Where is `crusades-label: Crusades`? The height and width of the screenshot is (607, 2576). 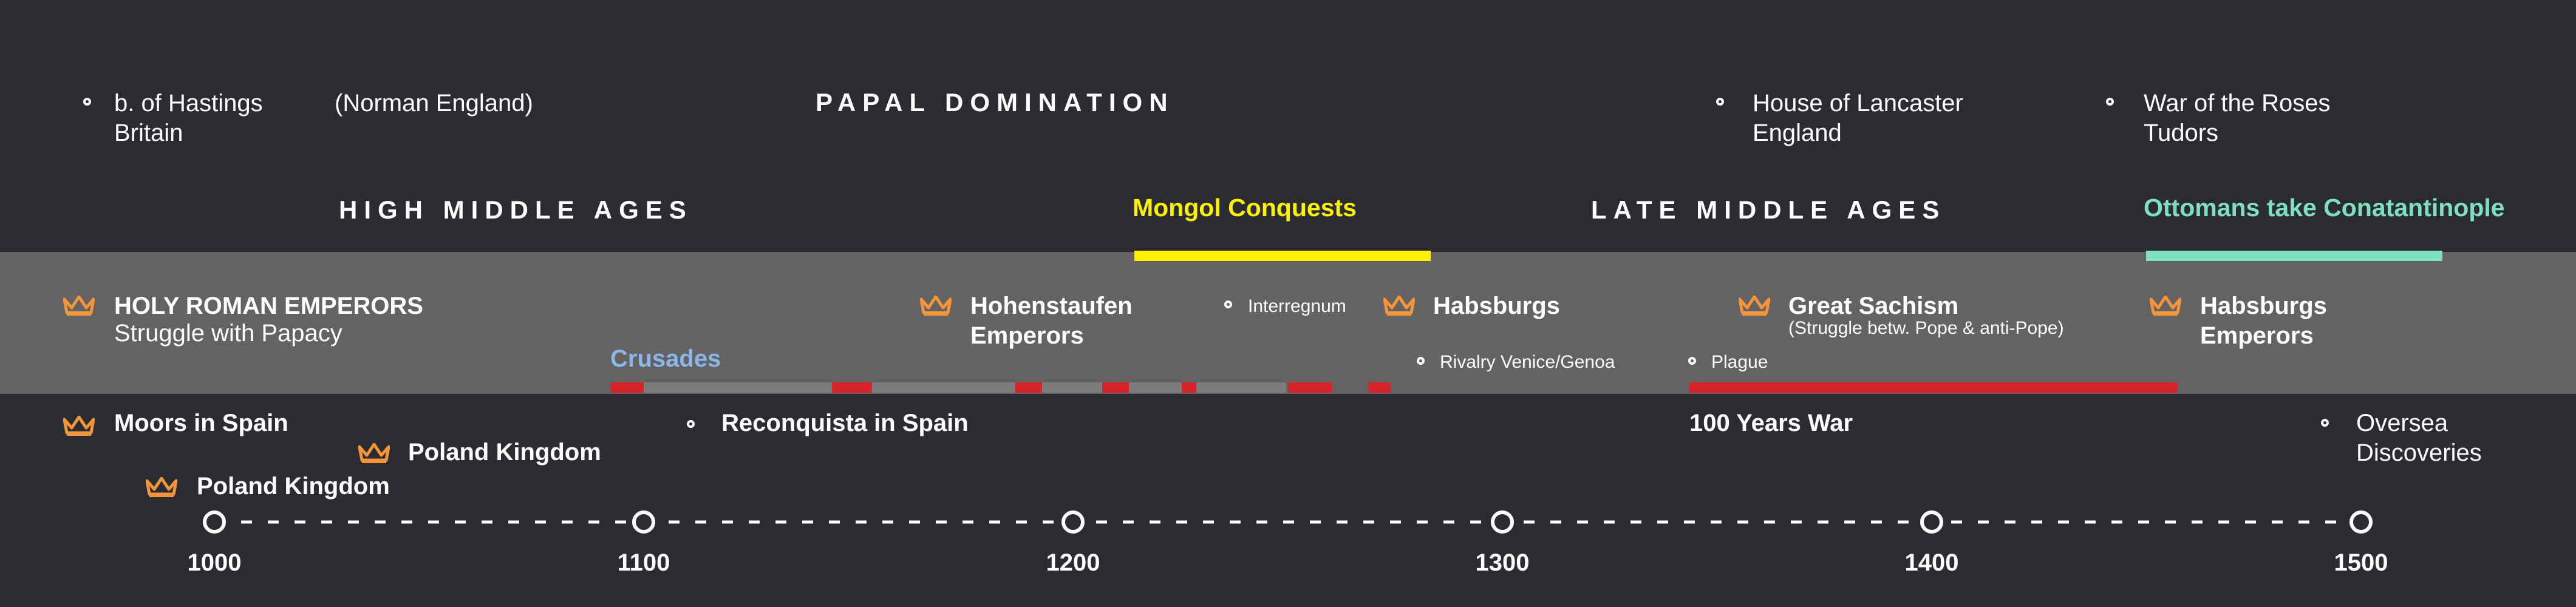
crusades-label: Crusades is located at coordinates (666, 358).